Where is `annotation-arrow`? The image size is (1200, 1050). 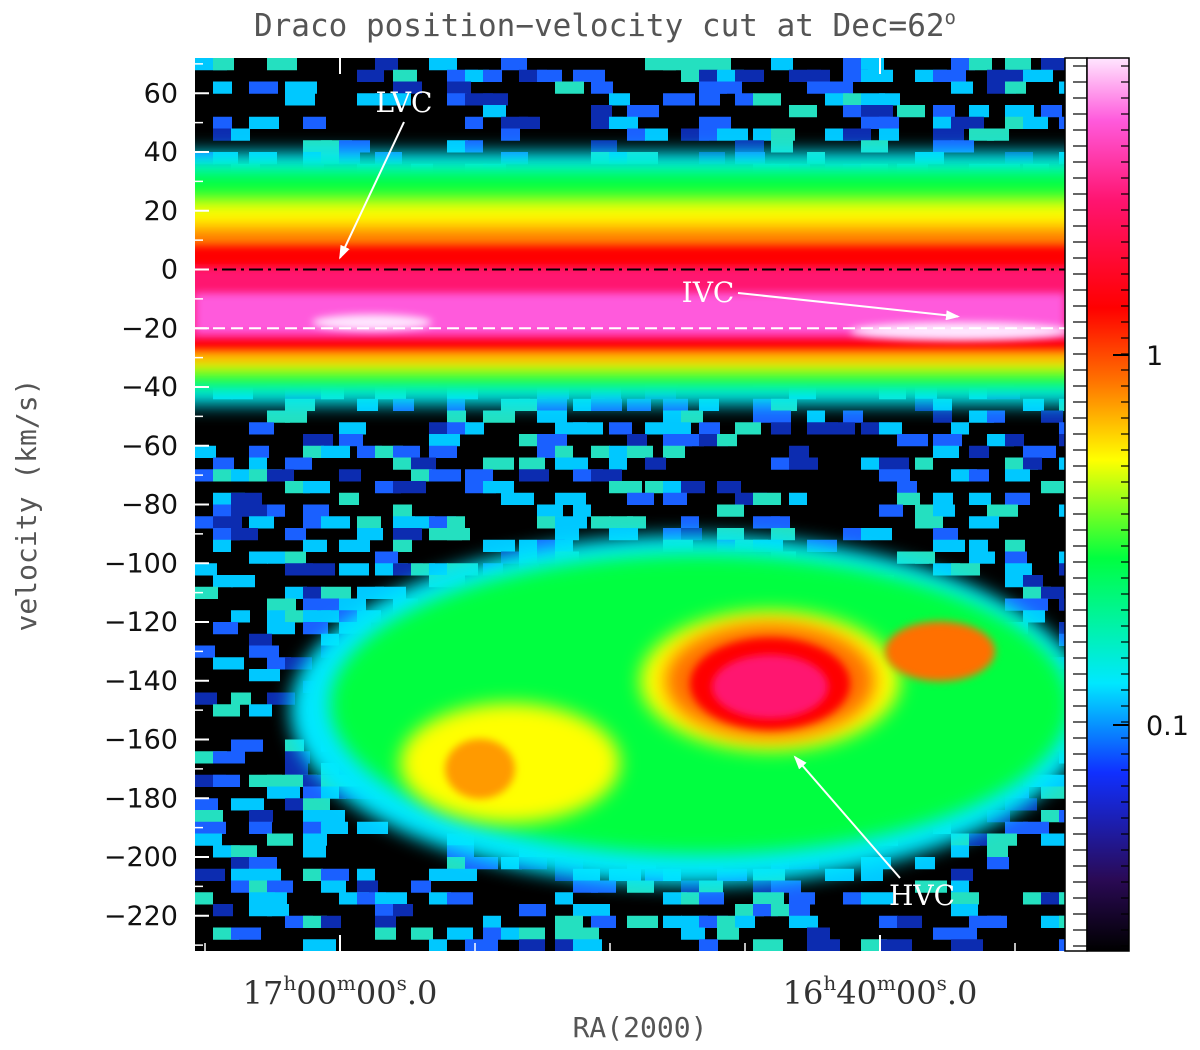 annotation-arrow is located at coordinates (847, 817).